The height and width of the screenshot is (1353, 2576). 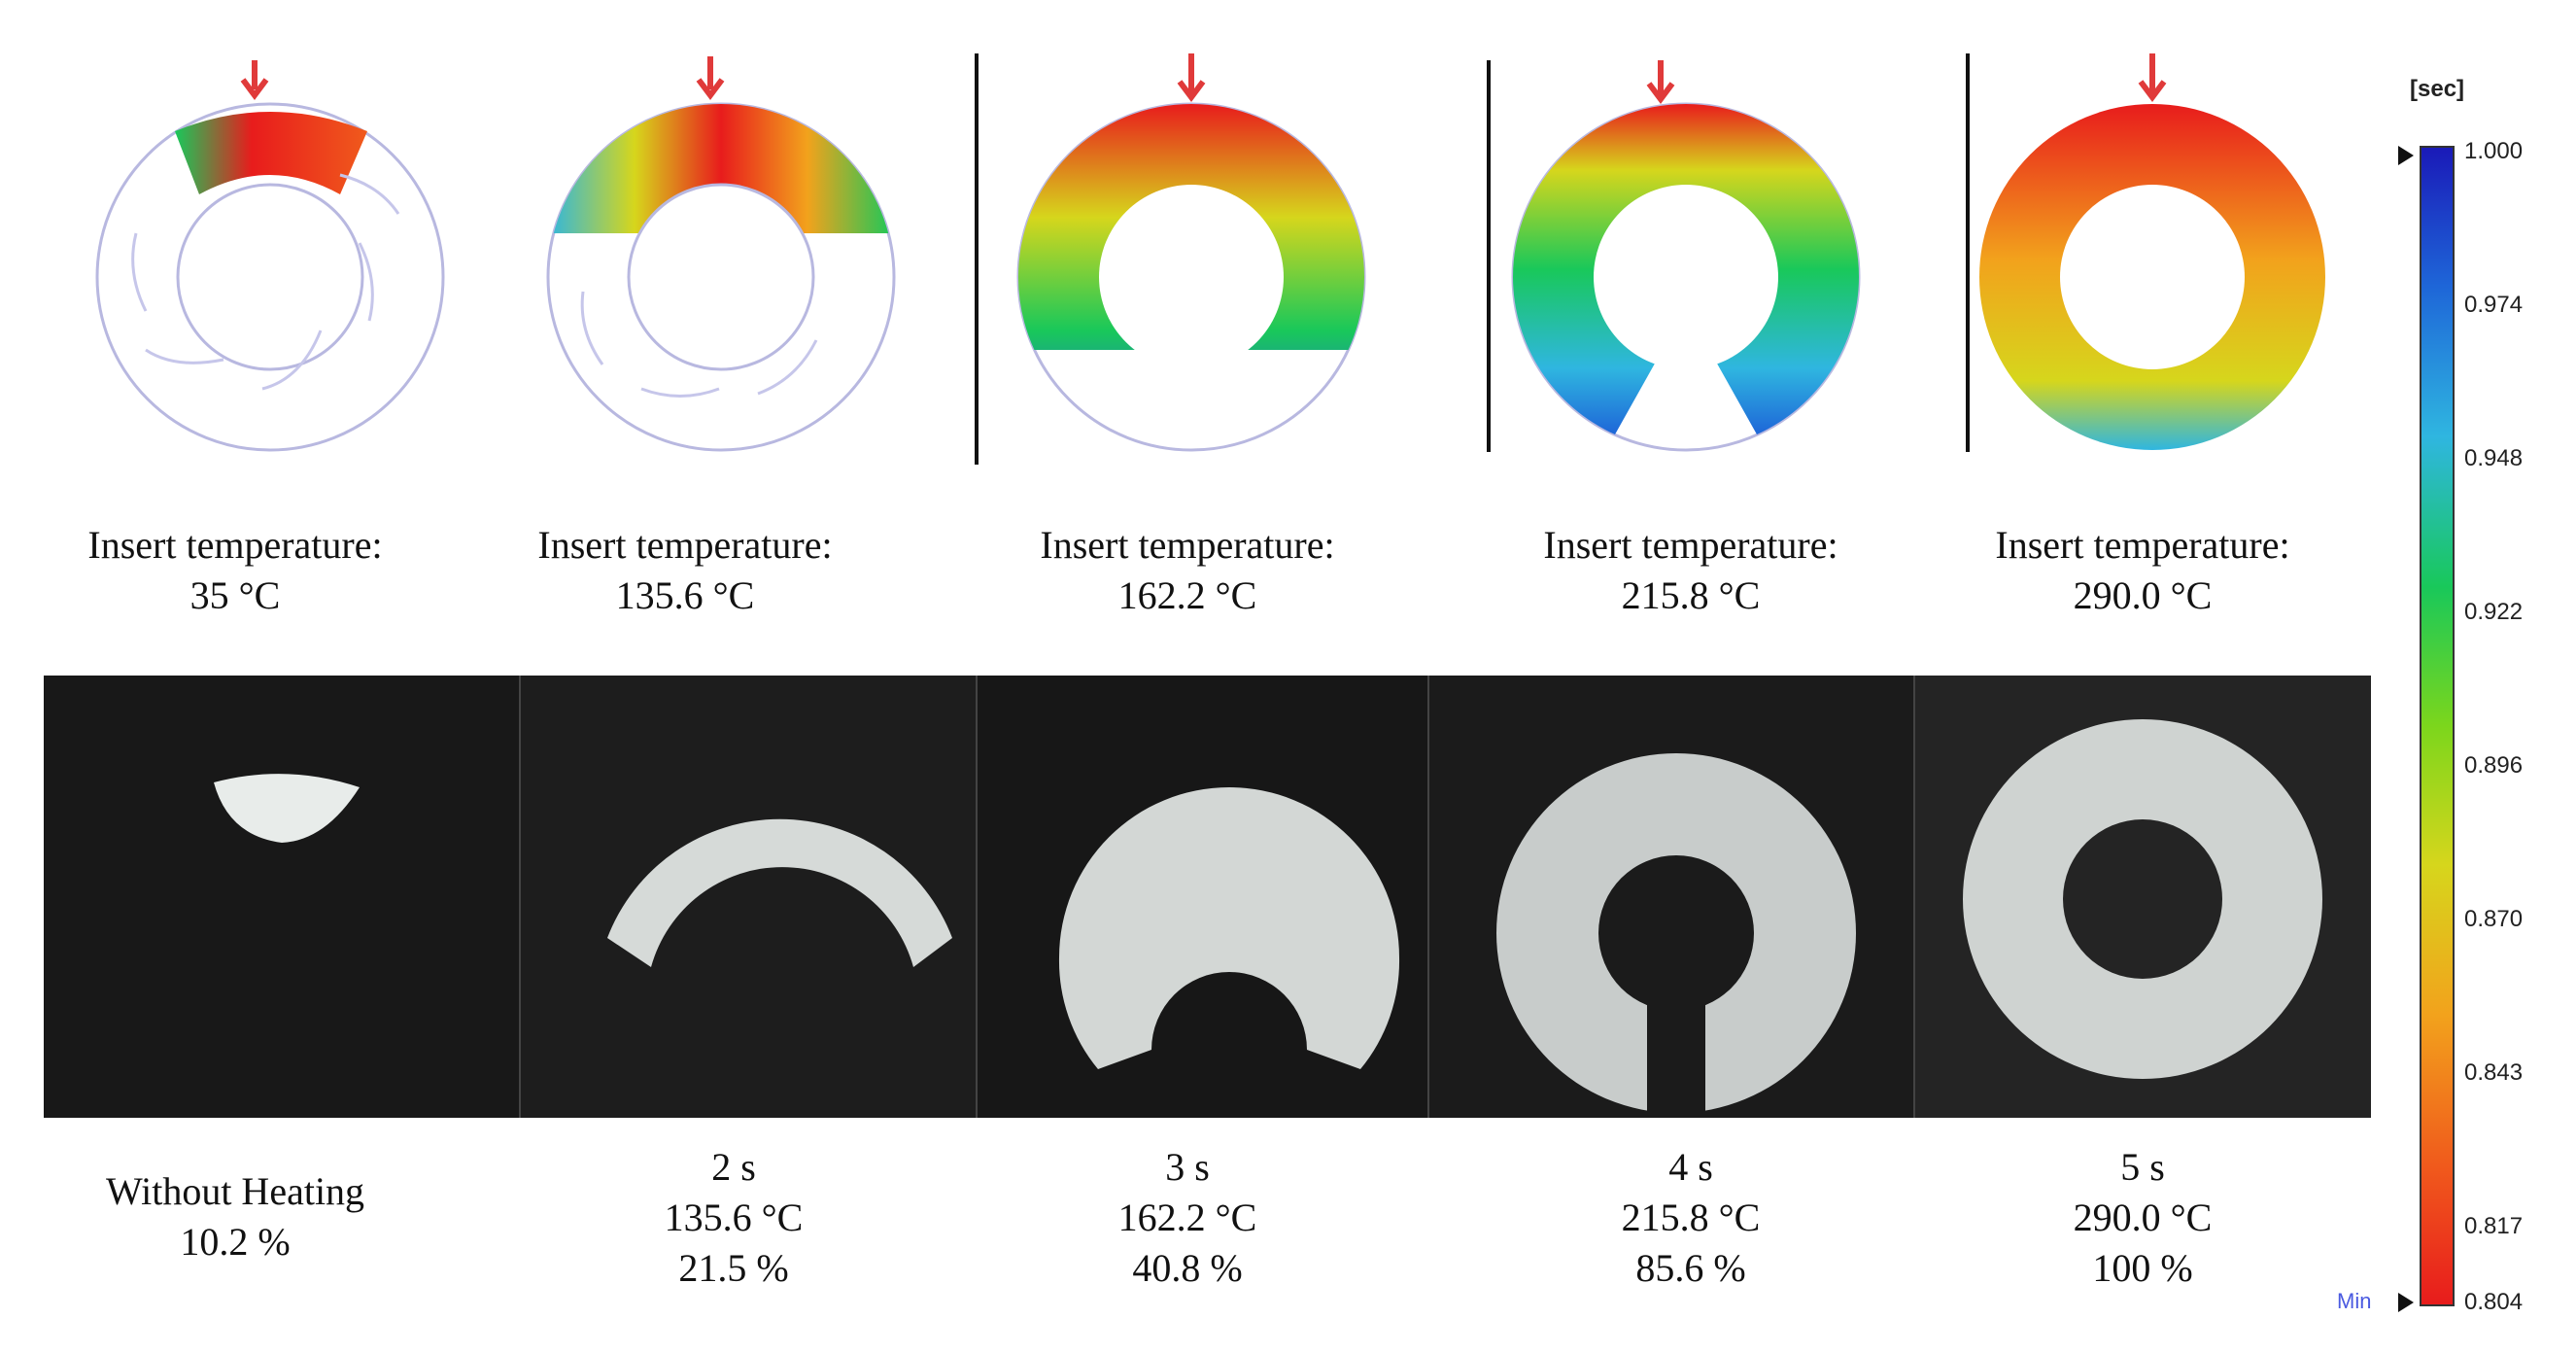 I want to click on colorbar-tick-label: 0.817, so click(x=2494, y=1226).